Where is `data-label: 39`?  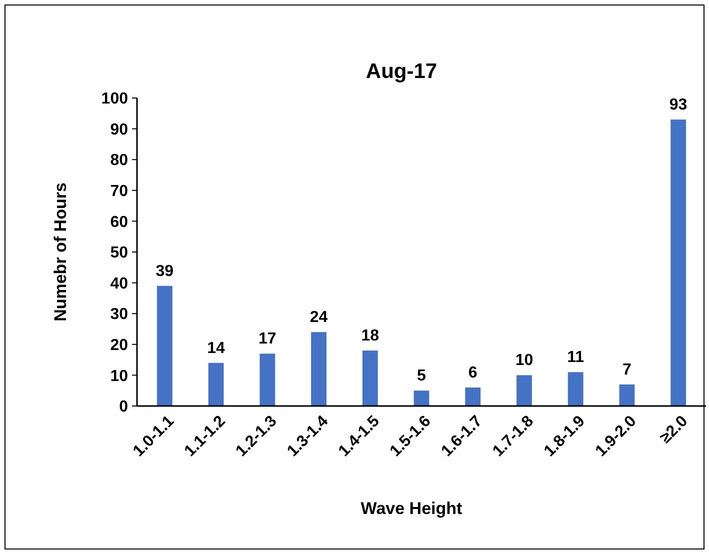
data-label: 39 is located at coordinates (165, 271).